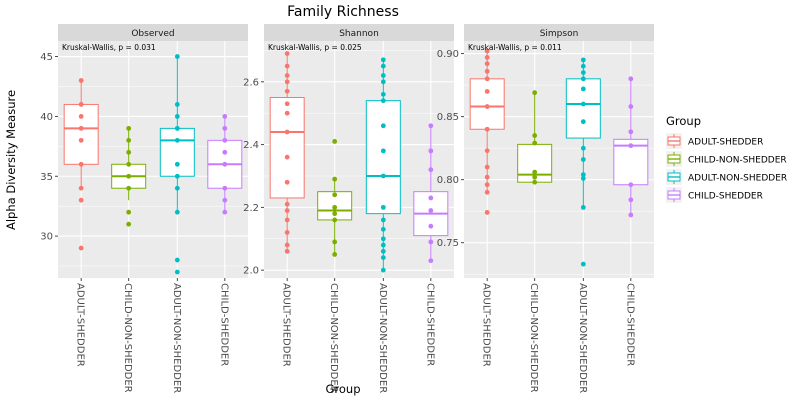 This screenshot has width=800, height=400. What do you see at coordinates (11, 160) in the screenshot?
I see `y-axis-title: Alpha Diversity Measure` at bounding box center [11, 160].